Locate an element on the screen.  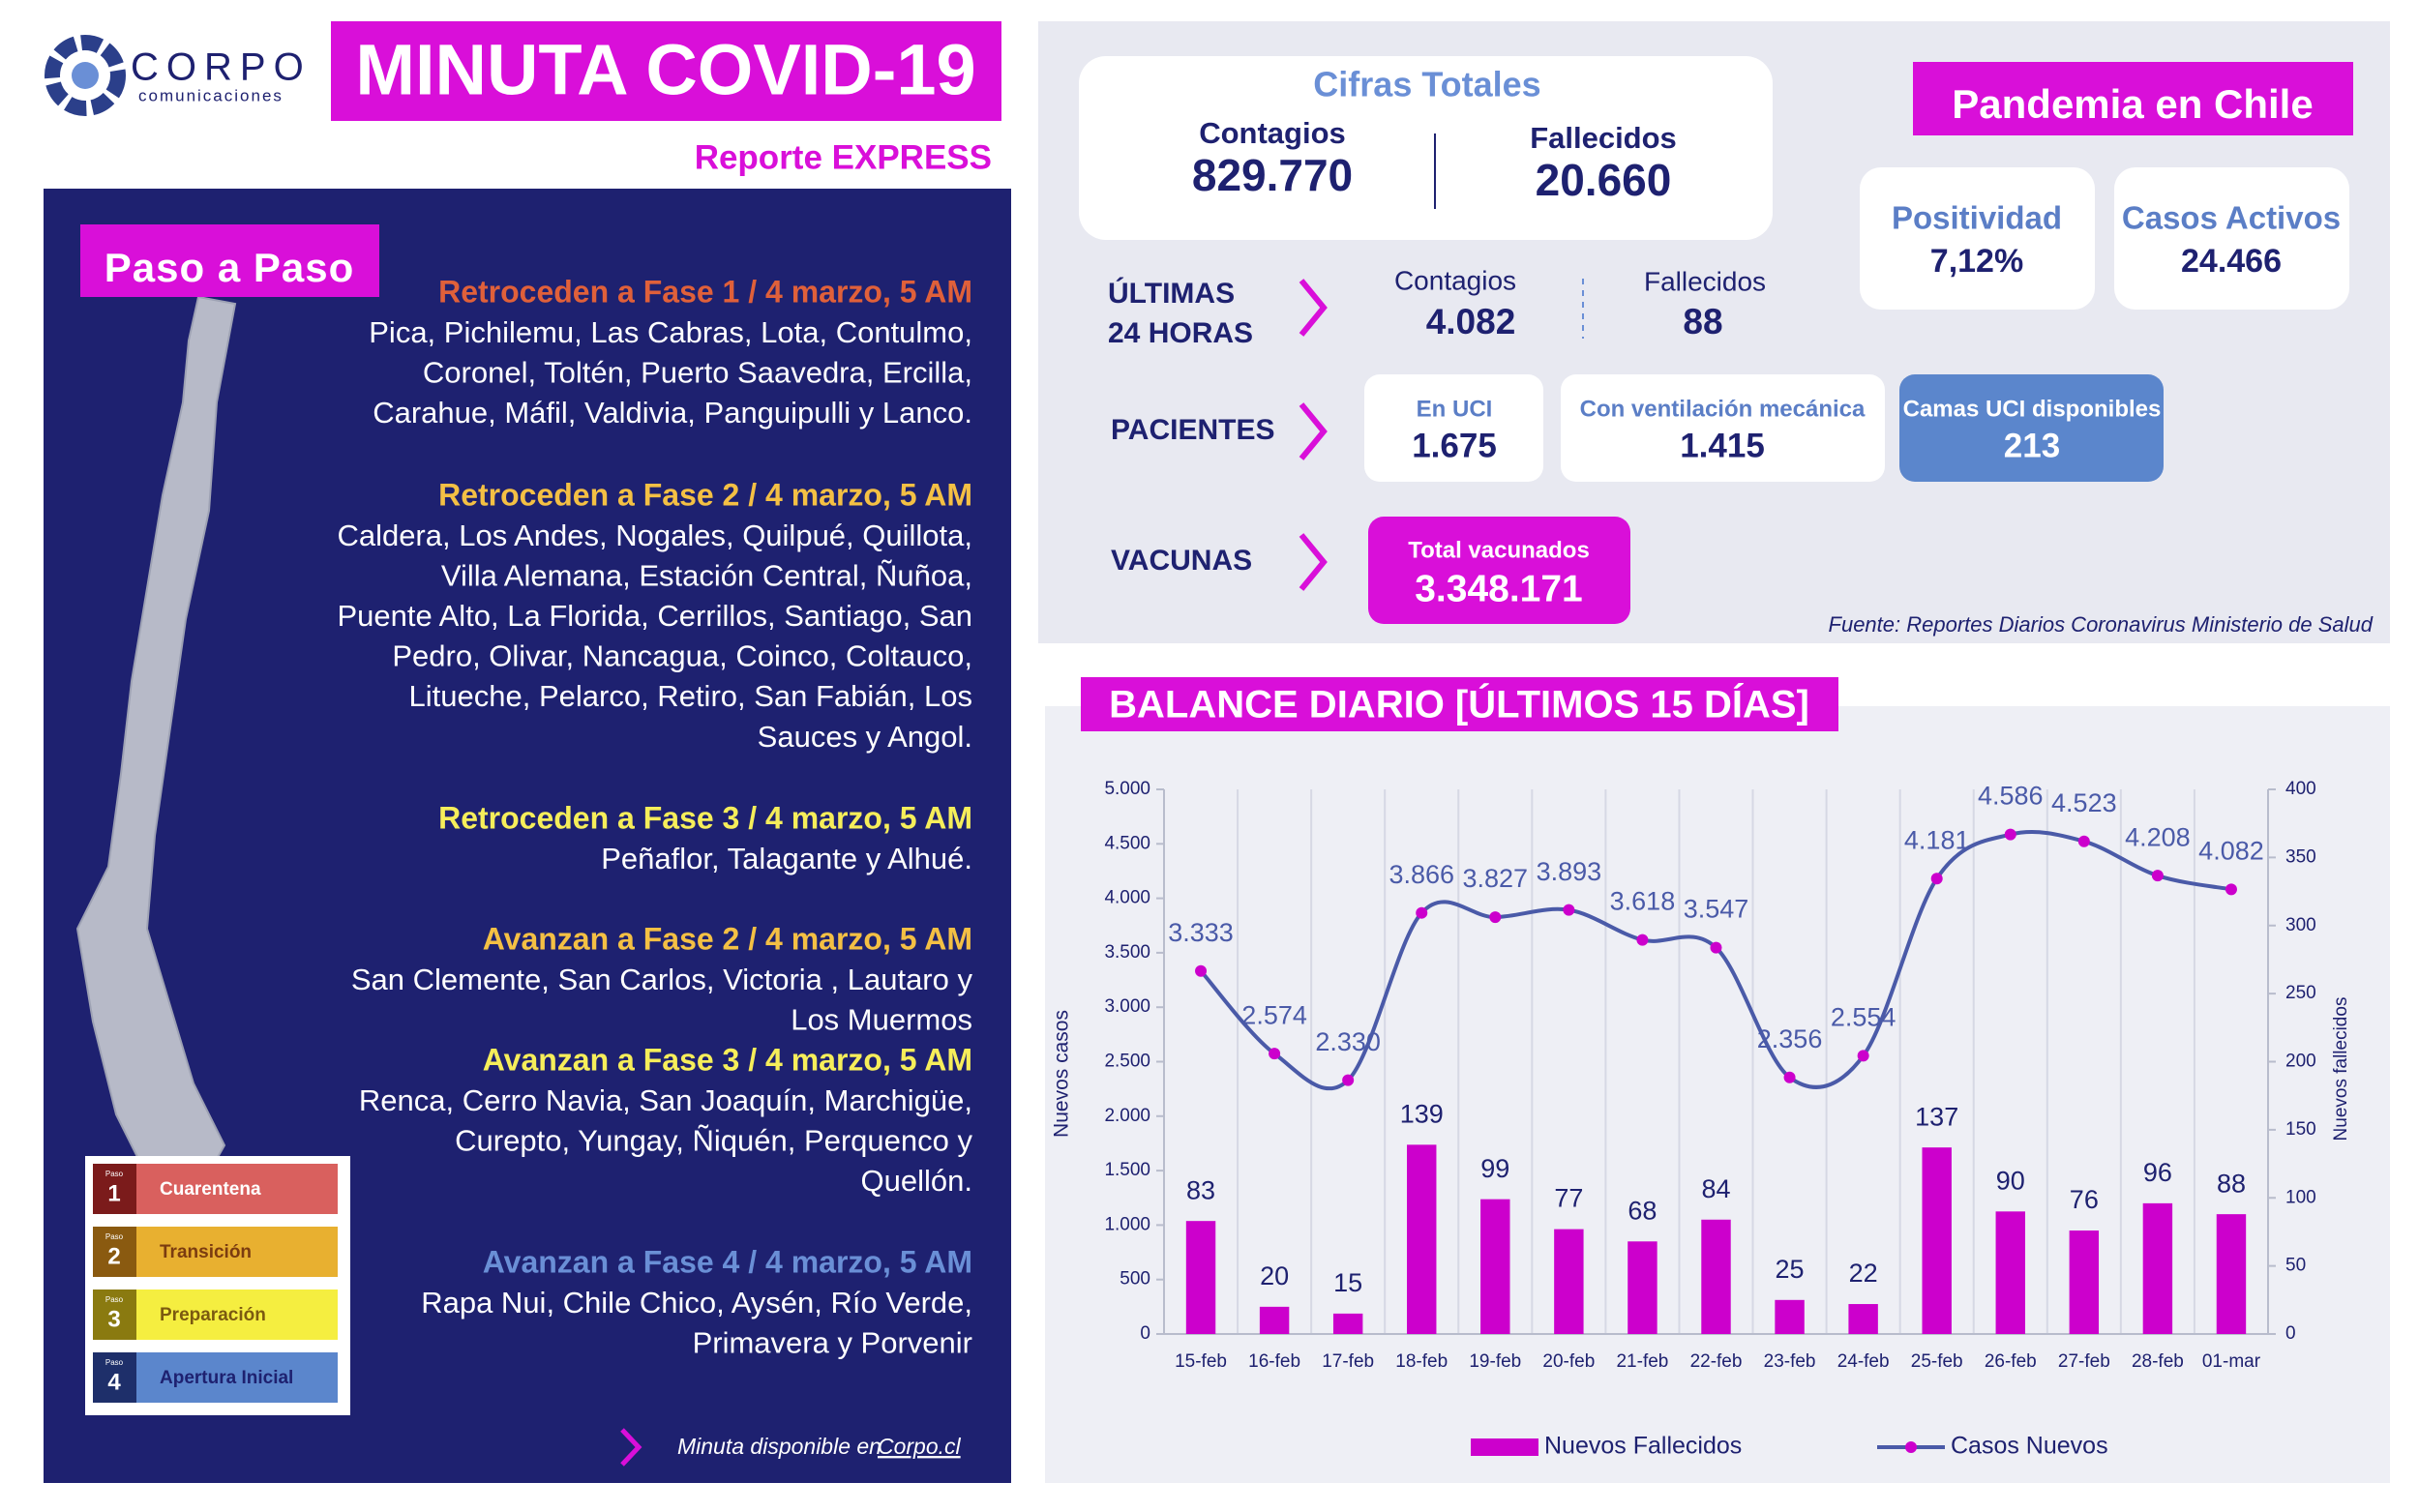
totals-label: Contagios is located at coordinates (1272, 133).